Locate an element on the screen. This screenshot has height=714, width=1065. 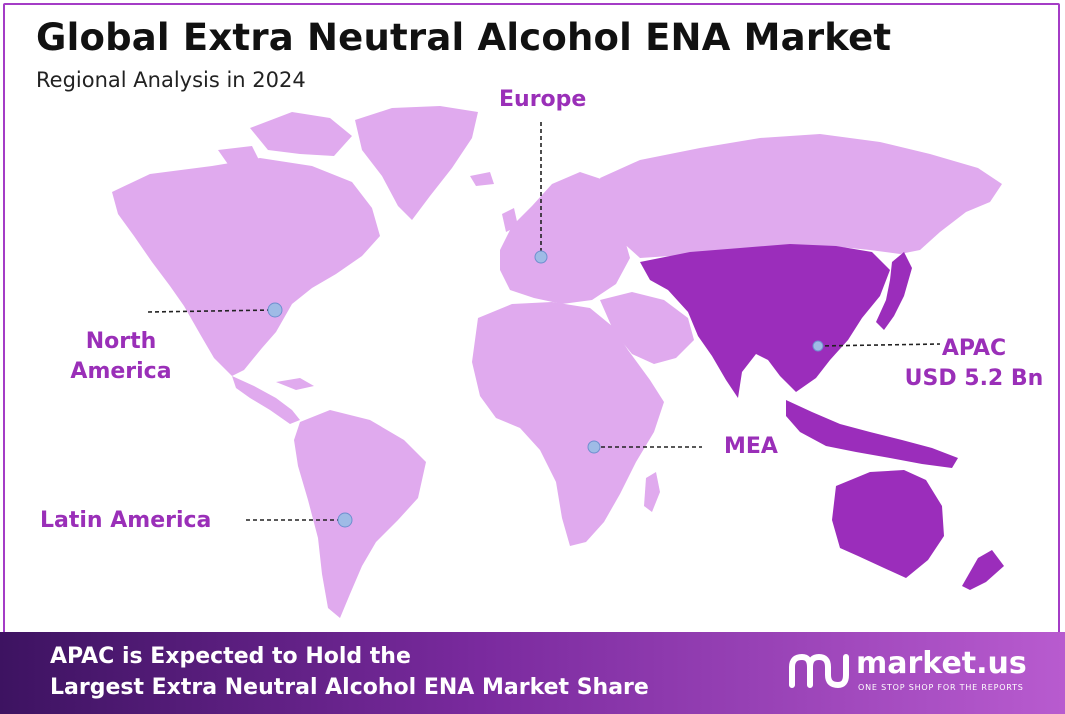
land-apac-japan is located at coordinates (894, 291).